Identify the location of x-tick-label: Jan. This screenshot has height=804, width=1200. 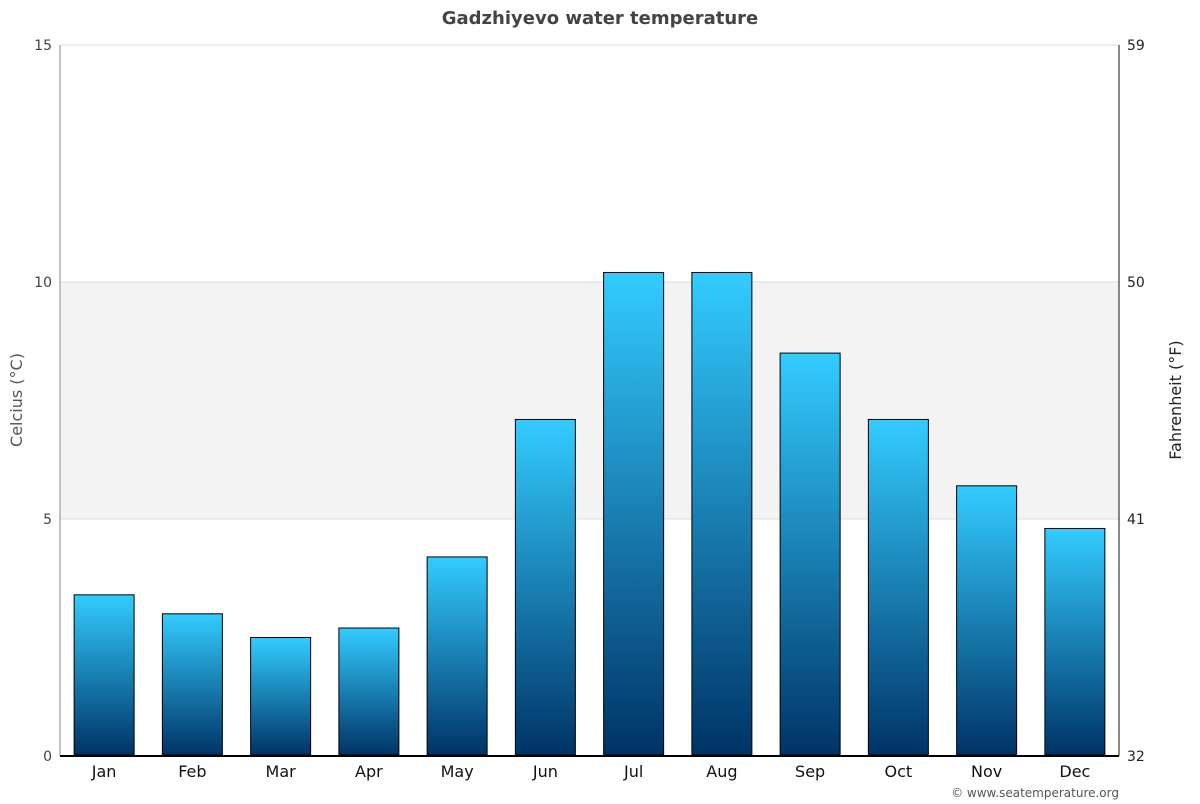
(104, 771).